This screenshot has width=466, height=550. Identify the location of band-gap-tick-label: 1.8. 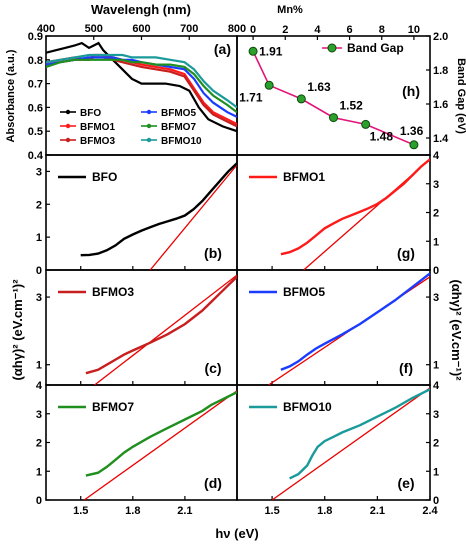
(440, 71).